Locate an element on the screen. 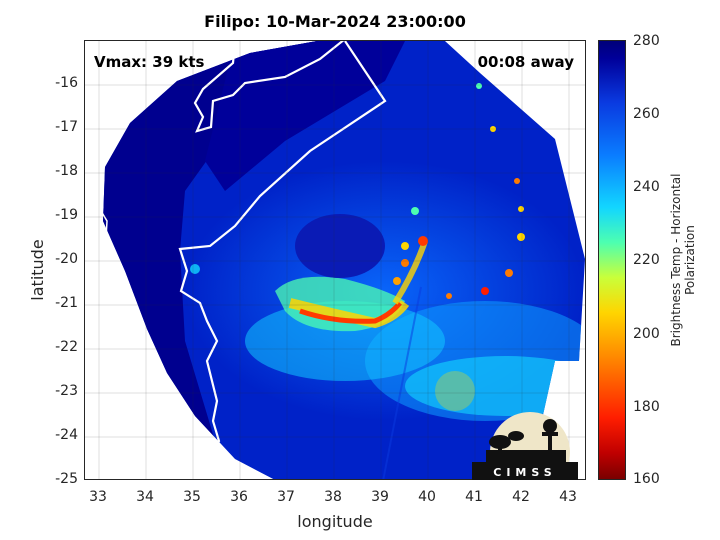 This screenshot has width=720, height=540. y-tick: -18 is located at coordinates (66, 171).